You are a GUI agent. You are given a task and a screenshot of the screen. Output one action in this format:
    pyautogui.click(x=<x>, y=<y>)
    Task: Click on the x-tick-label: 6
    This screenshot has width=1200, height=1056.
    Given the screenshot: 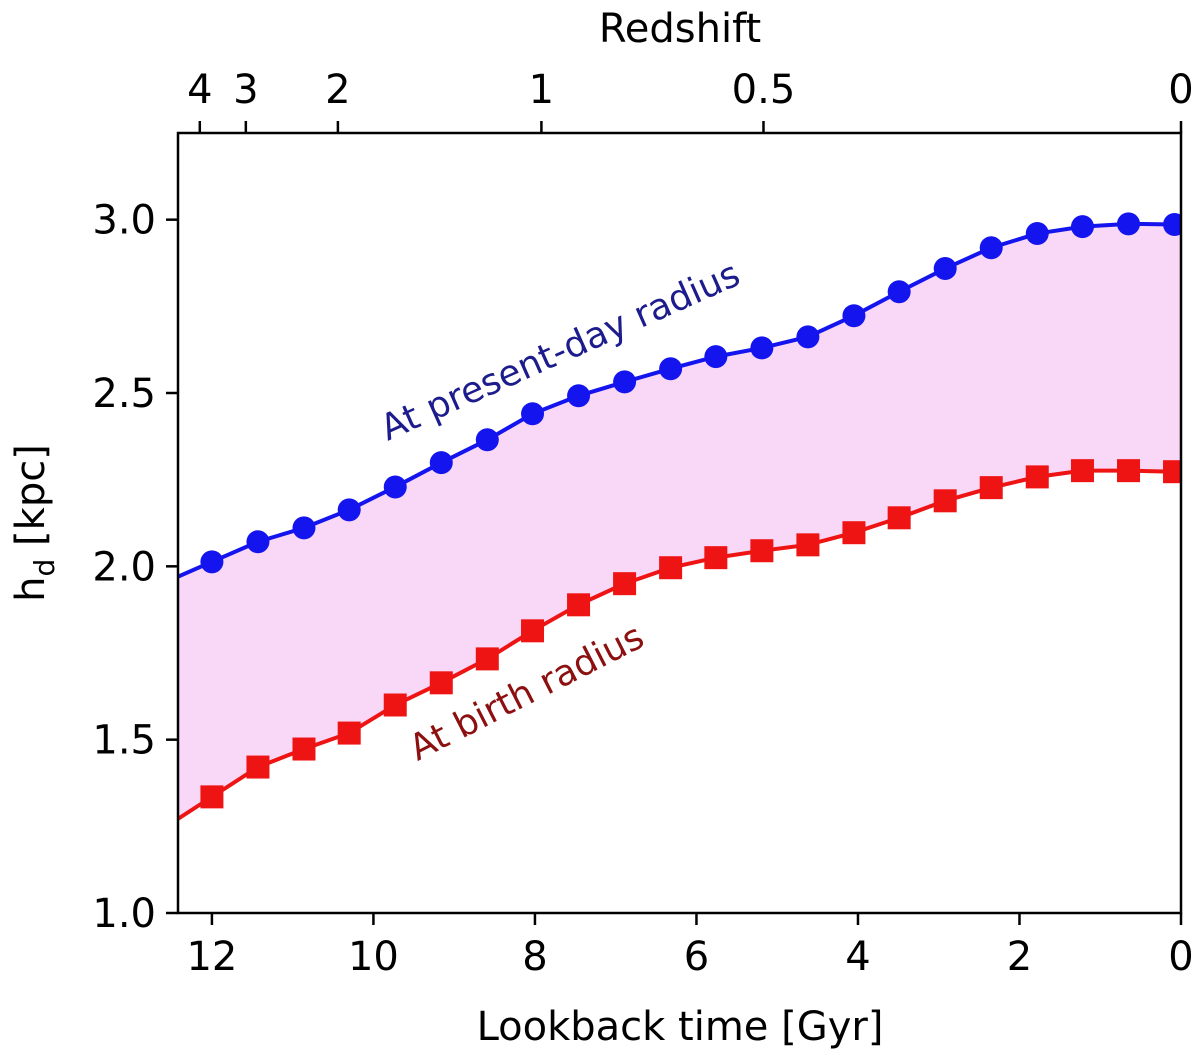 What is the action you would take?
    pyautogui.click(x=696, y=957)
    